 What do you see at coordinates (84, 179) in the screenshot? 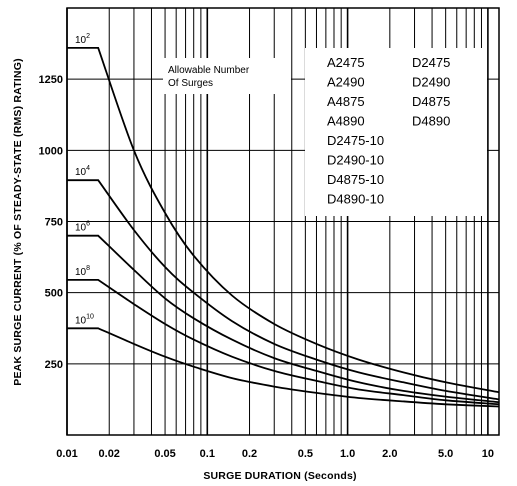
I see `curve-labels: 102 104 106 108 1010` at bounding box center [84, 179].